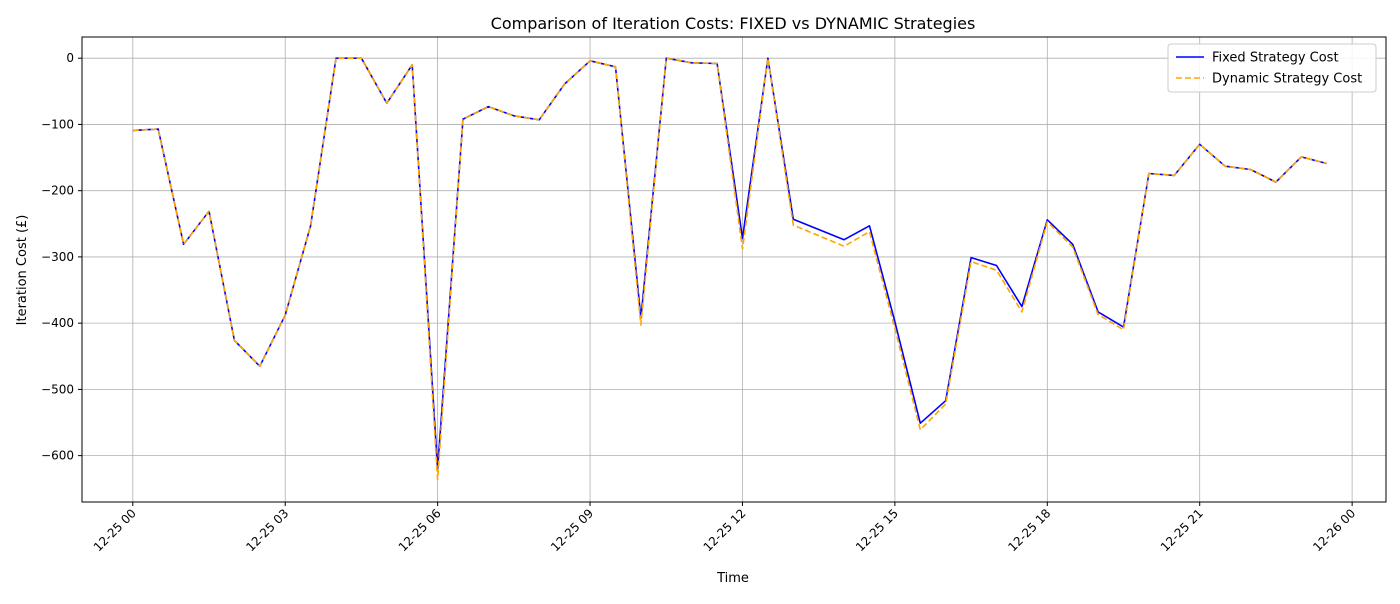 The image size is (1400, 604). Describe the element at coordinates (57, 389) in the screenshot. I see `y-tick-label: −500` at that location.